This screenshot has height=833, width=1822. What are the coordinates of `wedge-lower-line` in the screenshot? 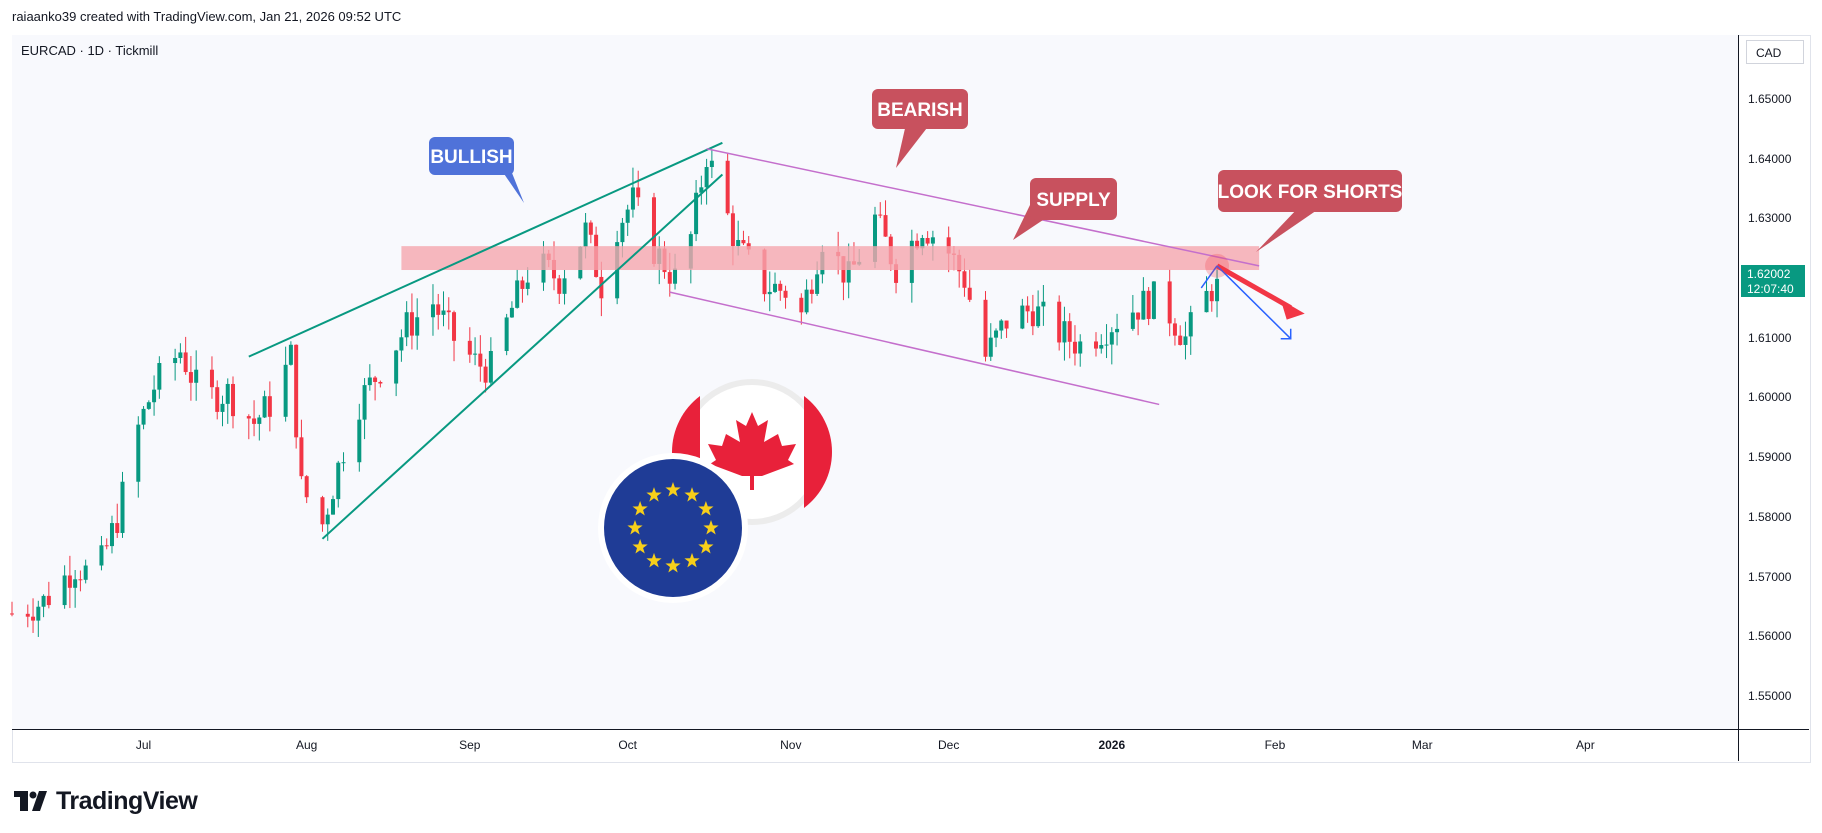 It's located at (522, 356).